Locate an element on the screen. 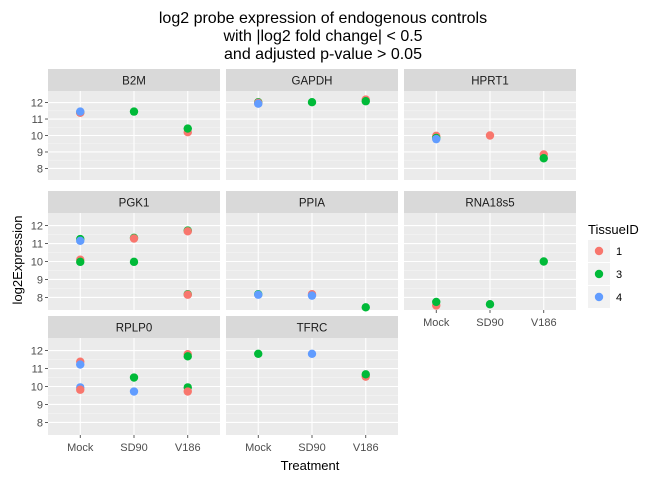  facet-strip-label: HPRT1 is located at coordinates (490, 82).